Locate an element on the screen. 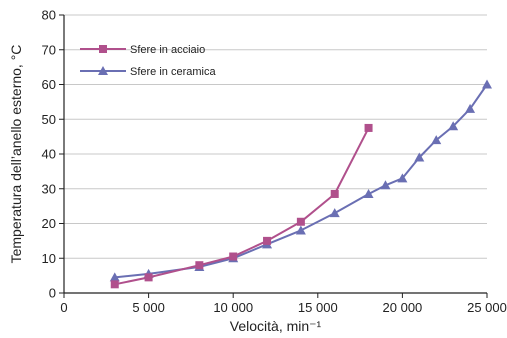 This screenshot has width=507, height=338. x-tick-label: 15 000 is located at coordinates (318, 307).